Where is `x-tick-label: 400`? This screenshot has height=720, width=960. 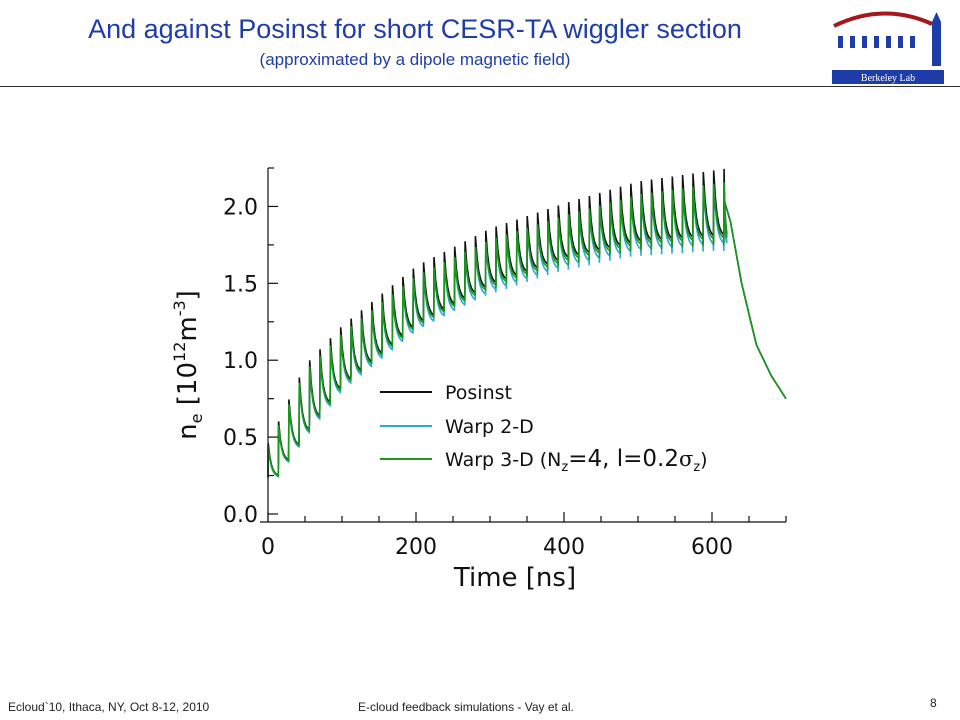
x-tick-label: 400 is located at coordinates (564, 547).